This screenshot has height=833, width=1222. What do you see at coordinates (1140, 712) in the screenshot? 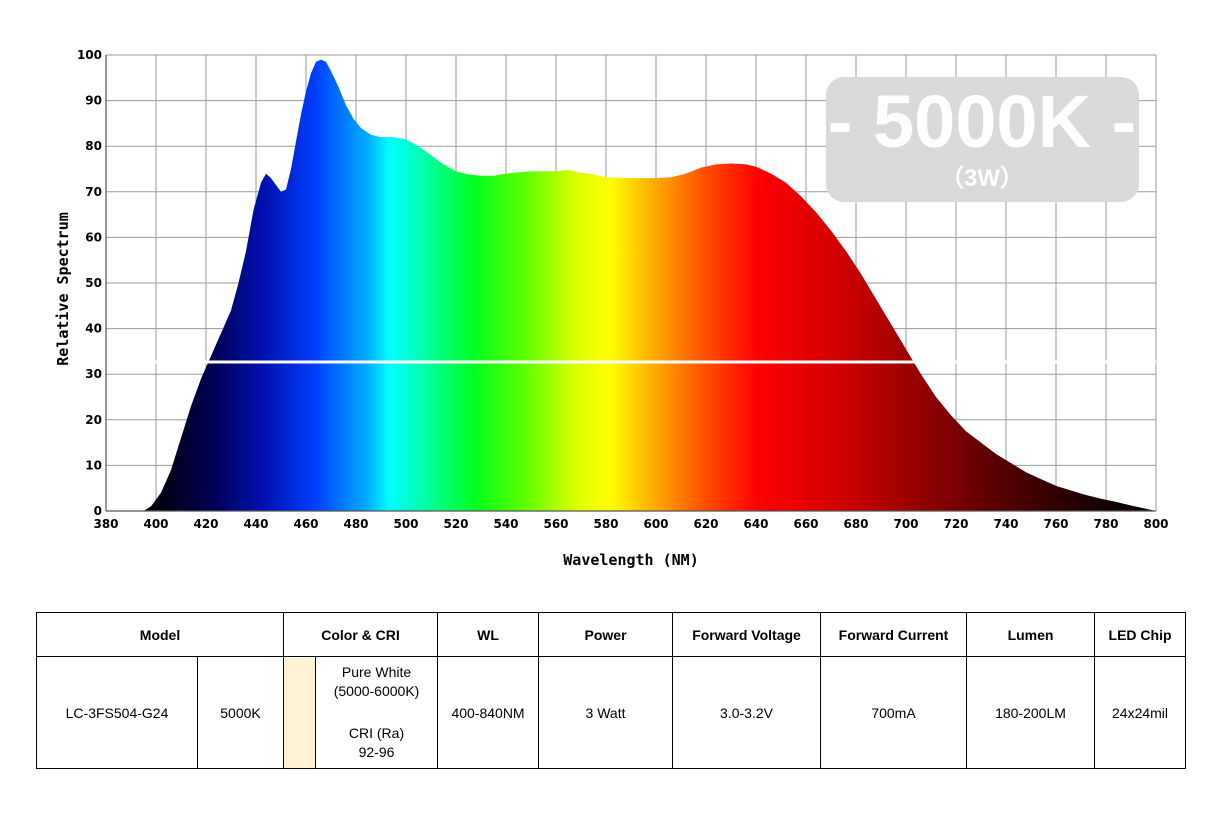
I see `cell-led-chip: 24x24mil` at bounding box center [1140, 712].